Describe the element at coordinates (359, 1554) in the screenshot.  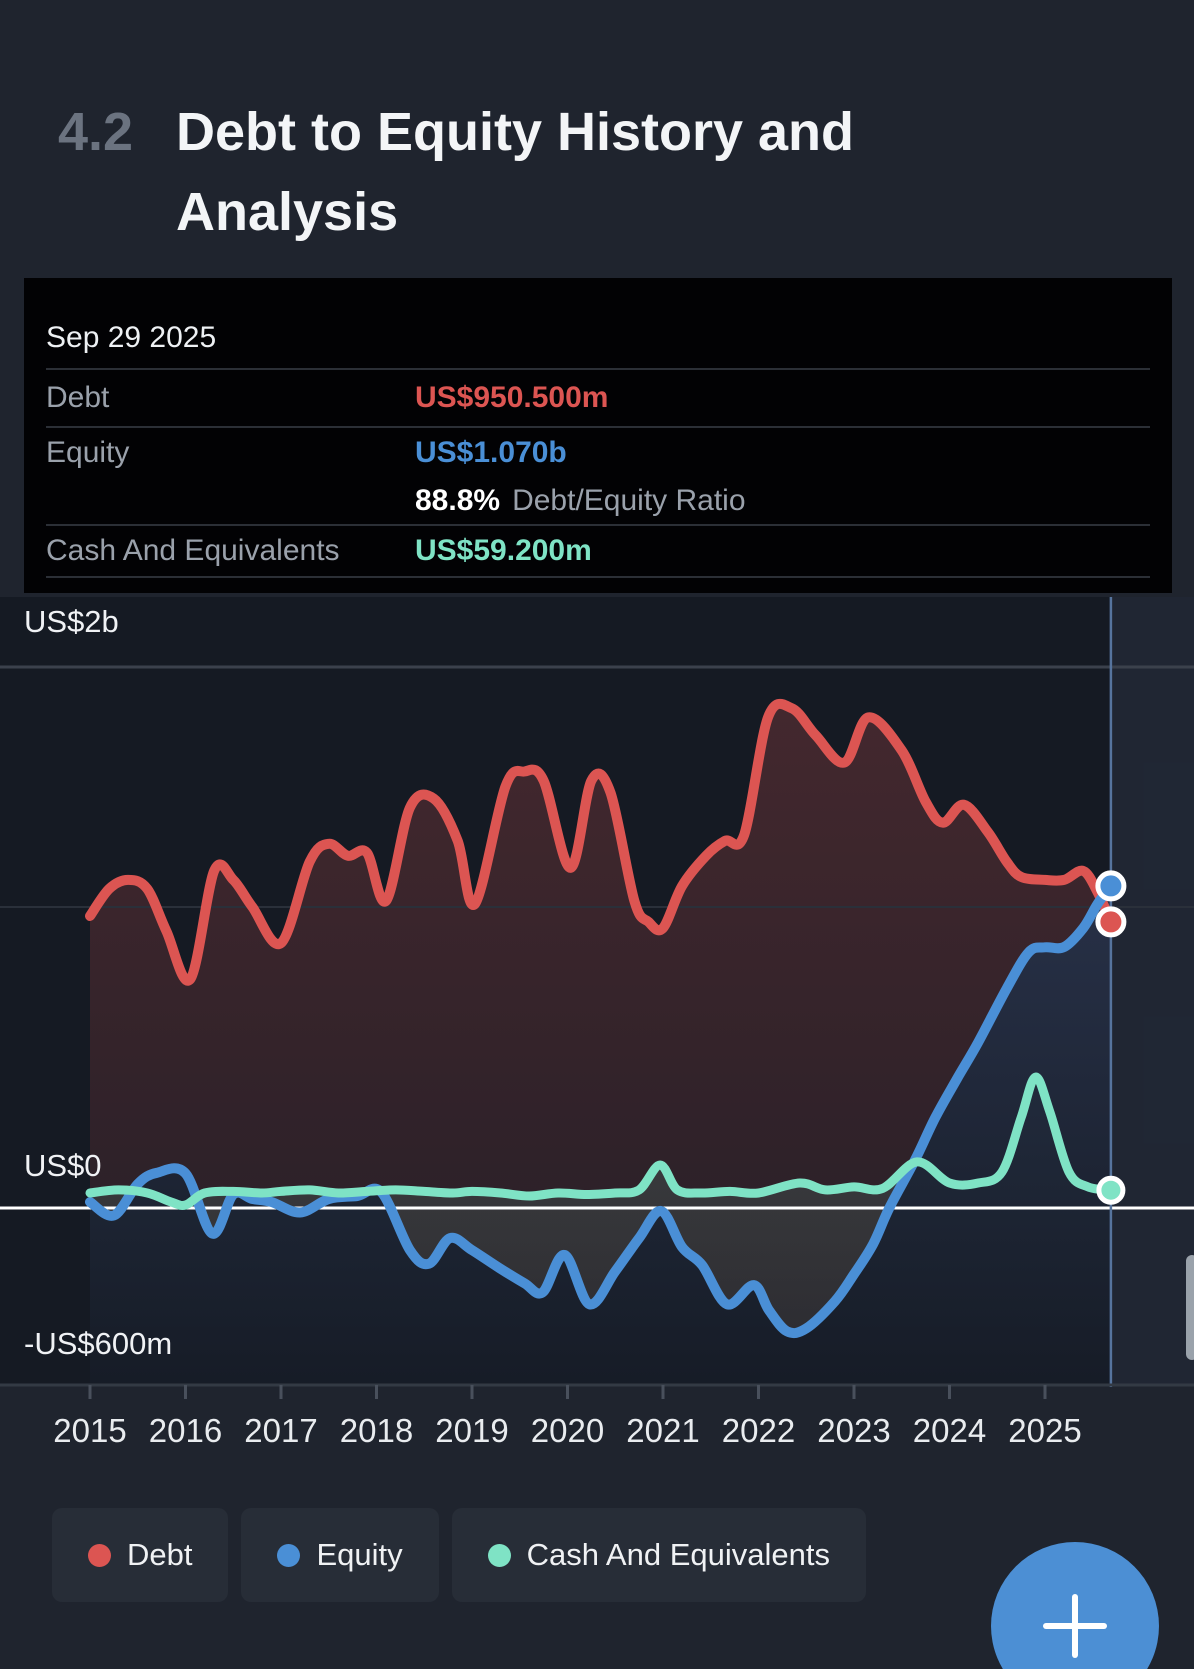
I see `legend-label: Equity` at that location.